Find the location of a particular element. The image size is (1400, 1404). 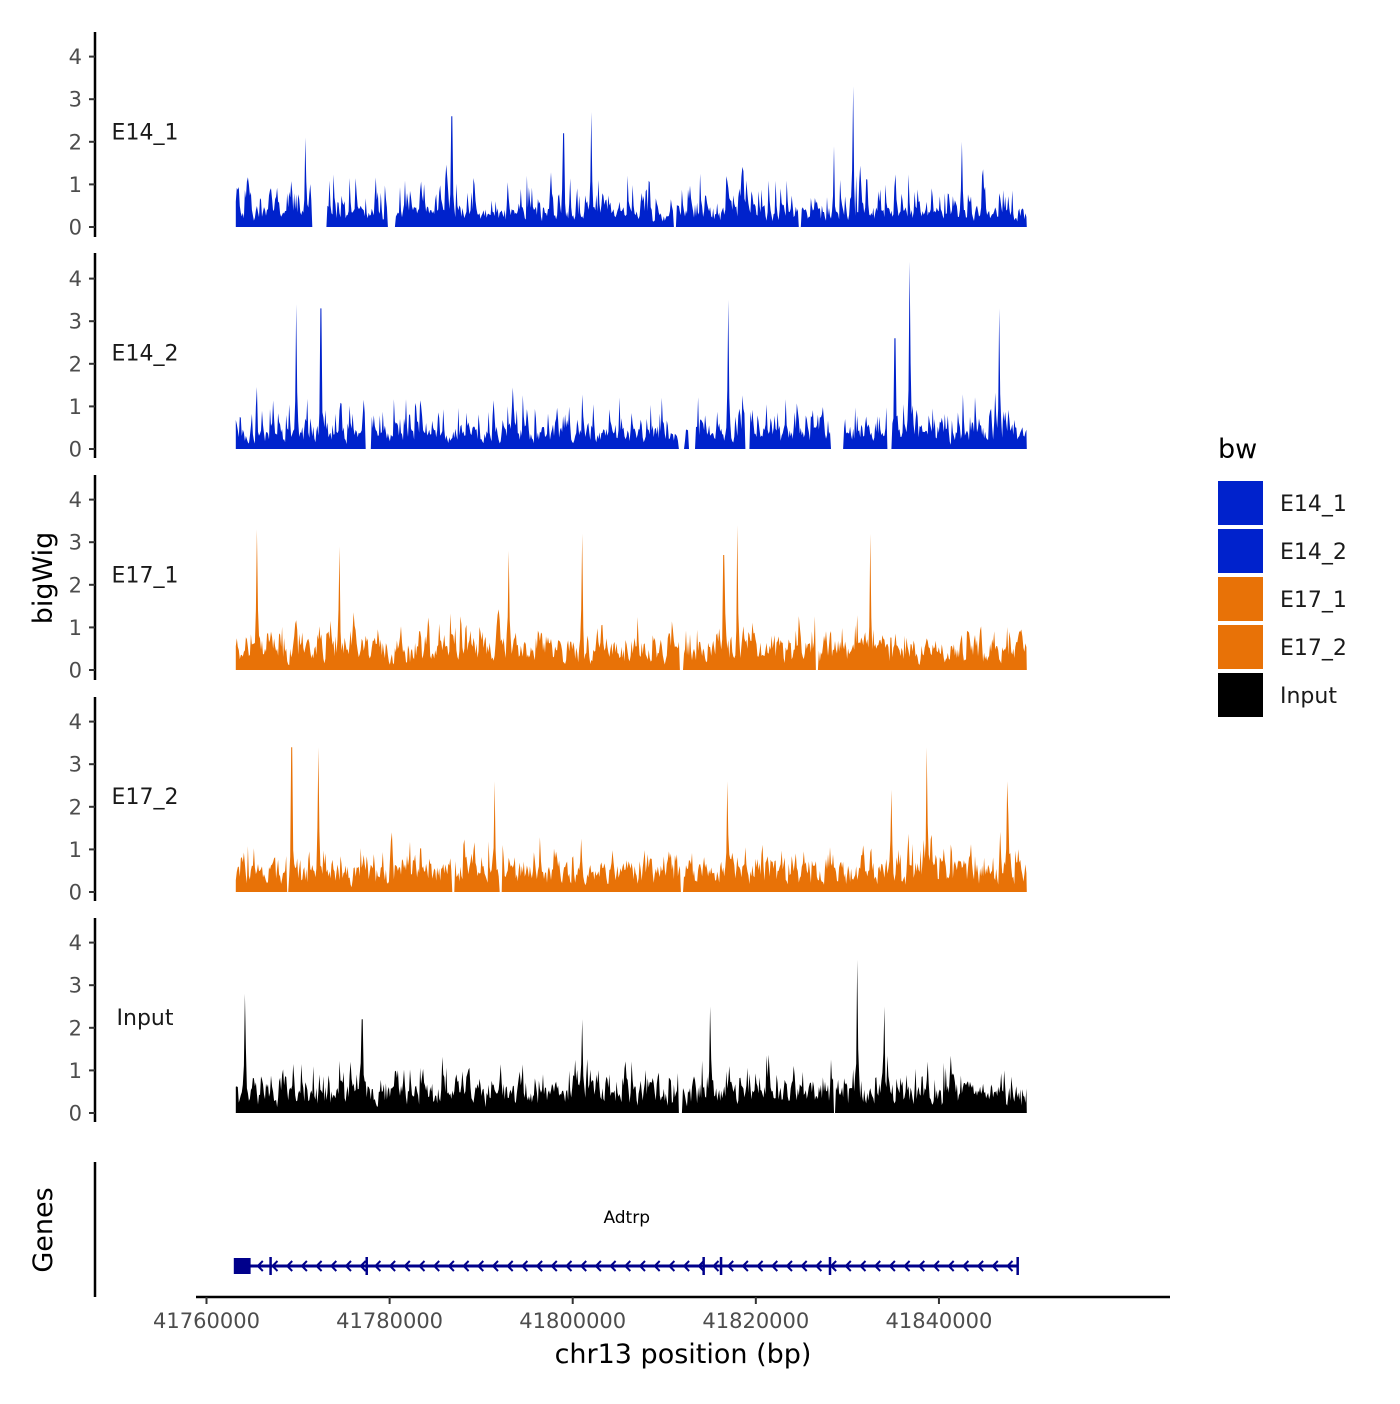

legend-items: E14_1 E14_2 E17_1 E17_2 Input is located at coordinates (1282, 599).